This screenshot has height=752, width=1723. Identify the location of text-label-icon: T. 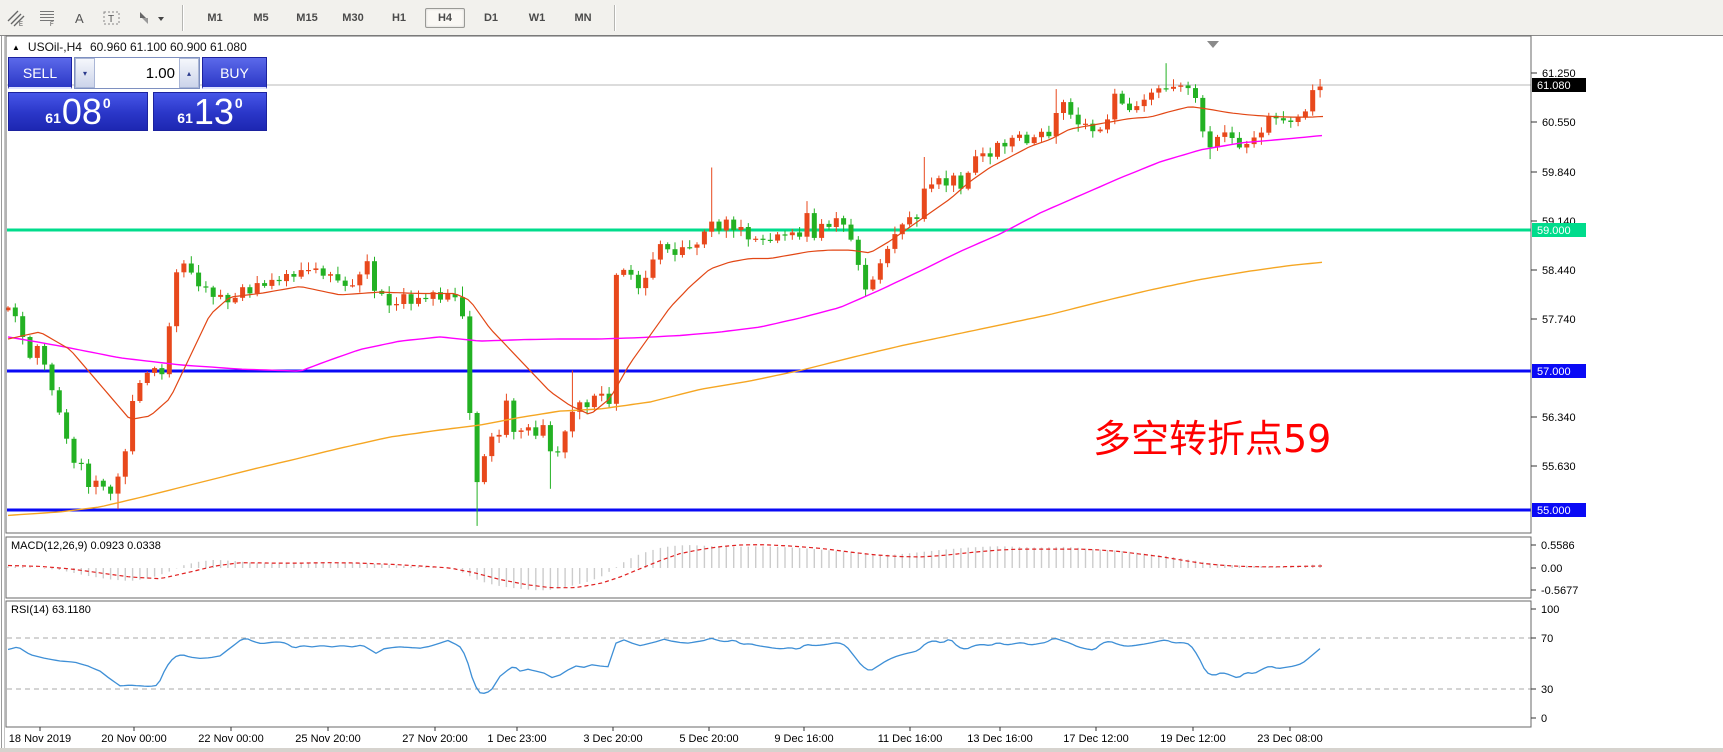
(112, 18).